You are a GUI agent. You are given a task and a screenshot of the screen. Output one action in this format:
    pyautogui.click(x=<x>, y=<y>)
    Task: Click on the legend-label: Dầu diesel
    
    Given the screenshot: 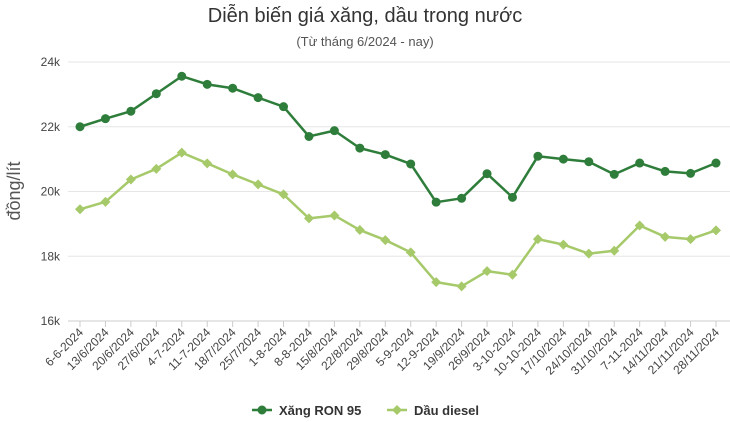 What is the action you would take?
    pyautogui.click(x=446, y=410)
    